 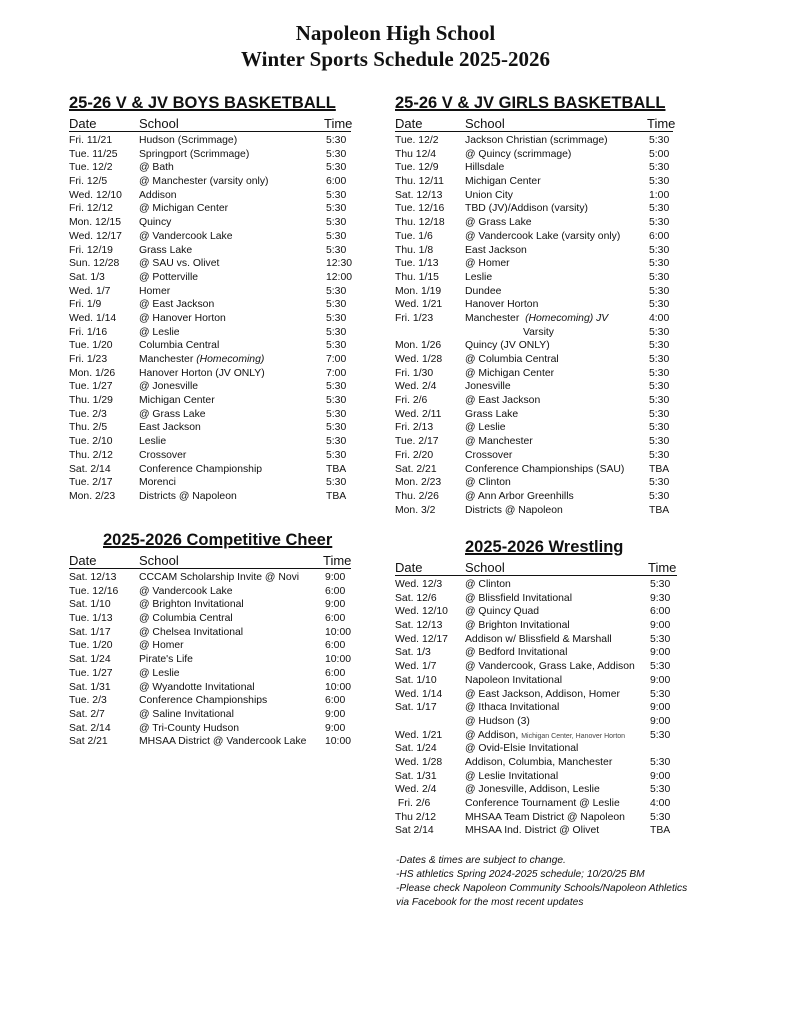 What do you see at coordinates (168, 387) in the screenshot?
I see `school-cell: @ Jonesville` at bounding box center [168, 387].